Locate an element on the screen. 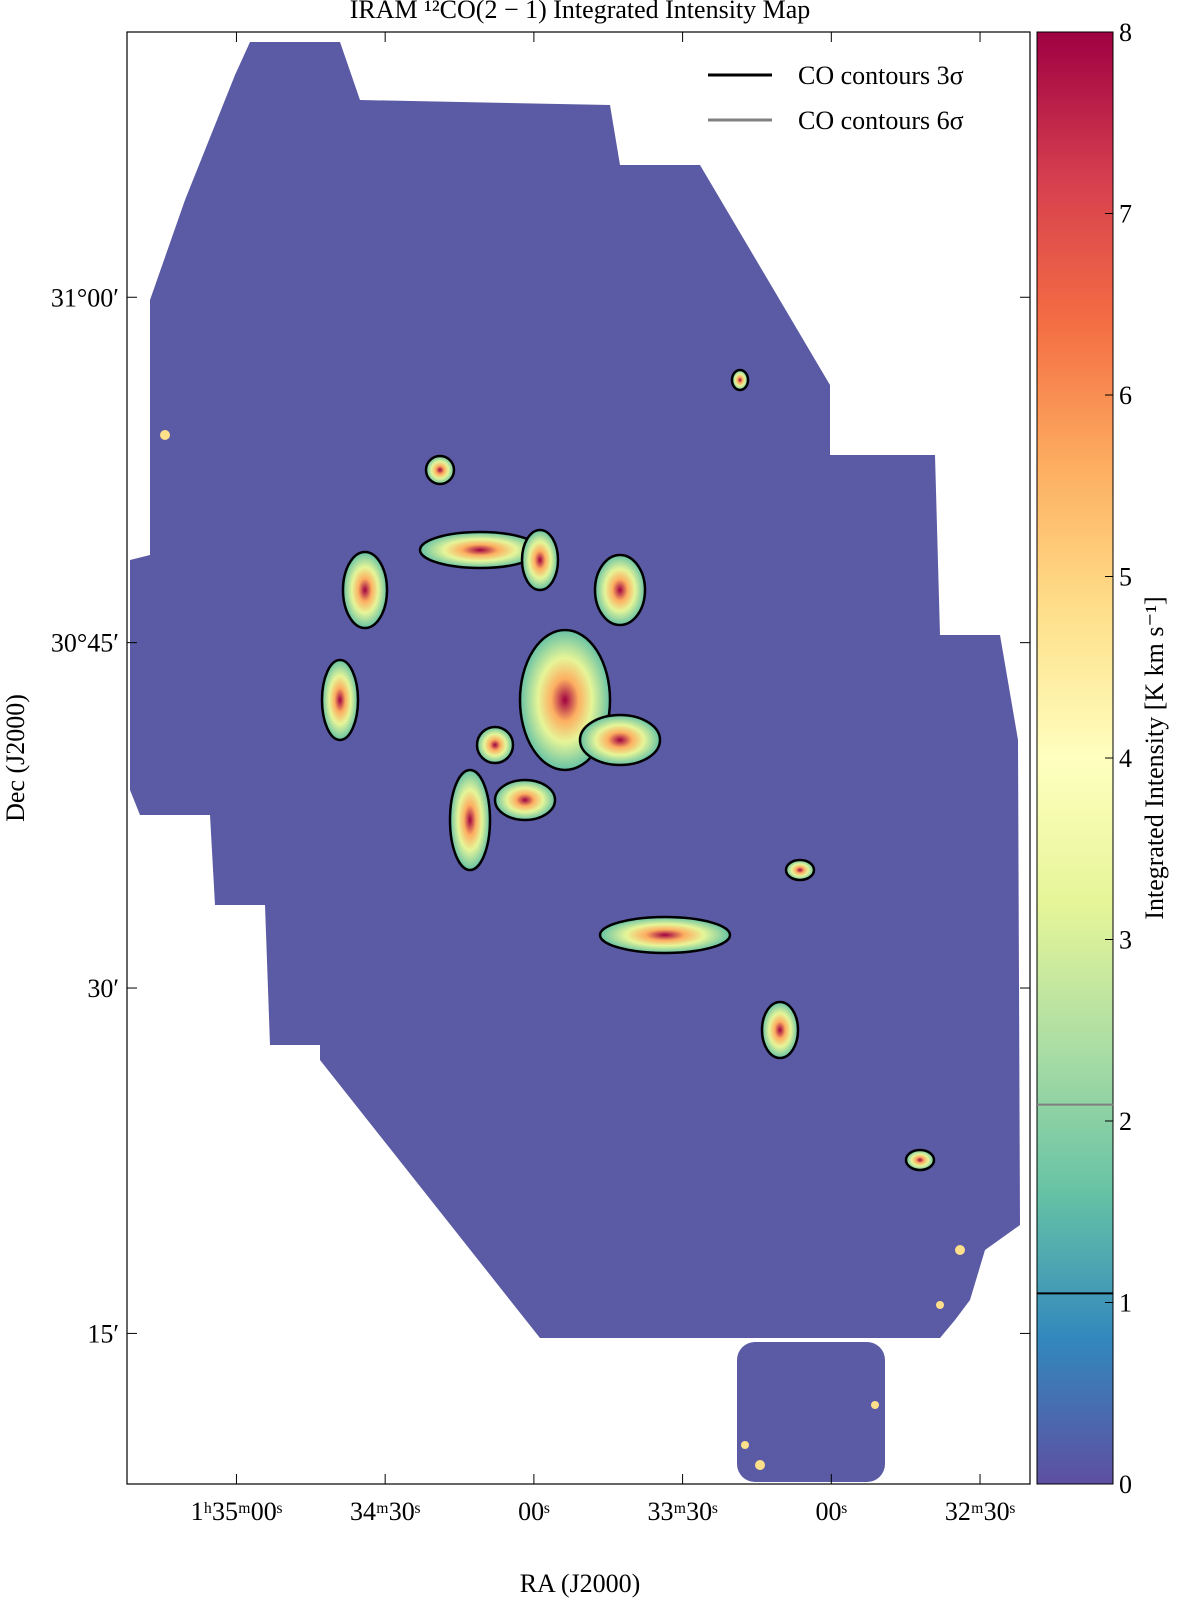 This screenshot has width=1200, height=1614. colorbar-tick-label: 4 is located at coordinates (1125, 758).